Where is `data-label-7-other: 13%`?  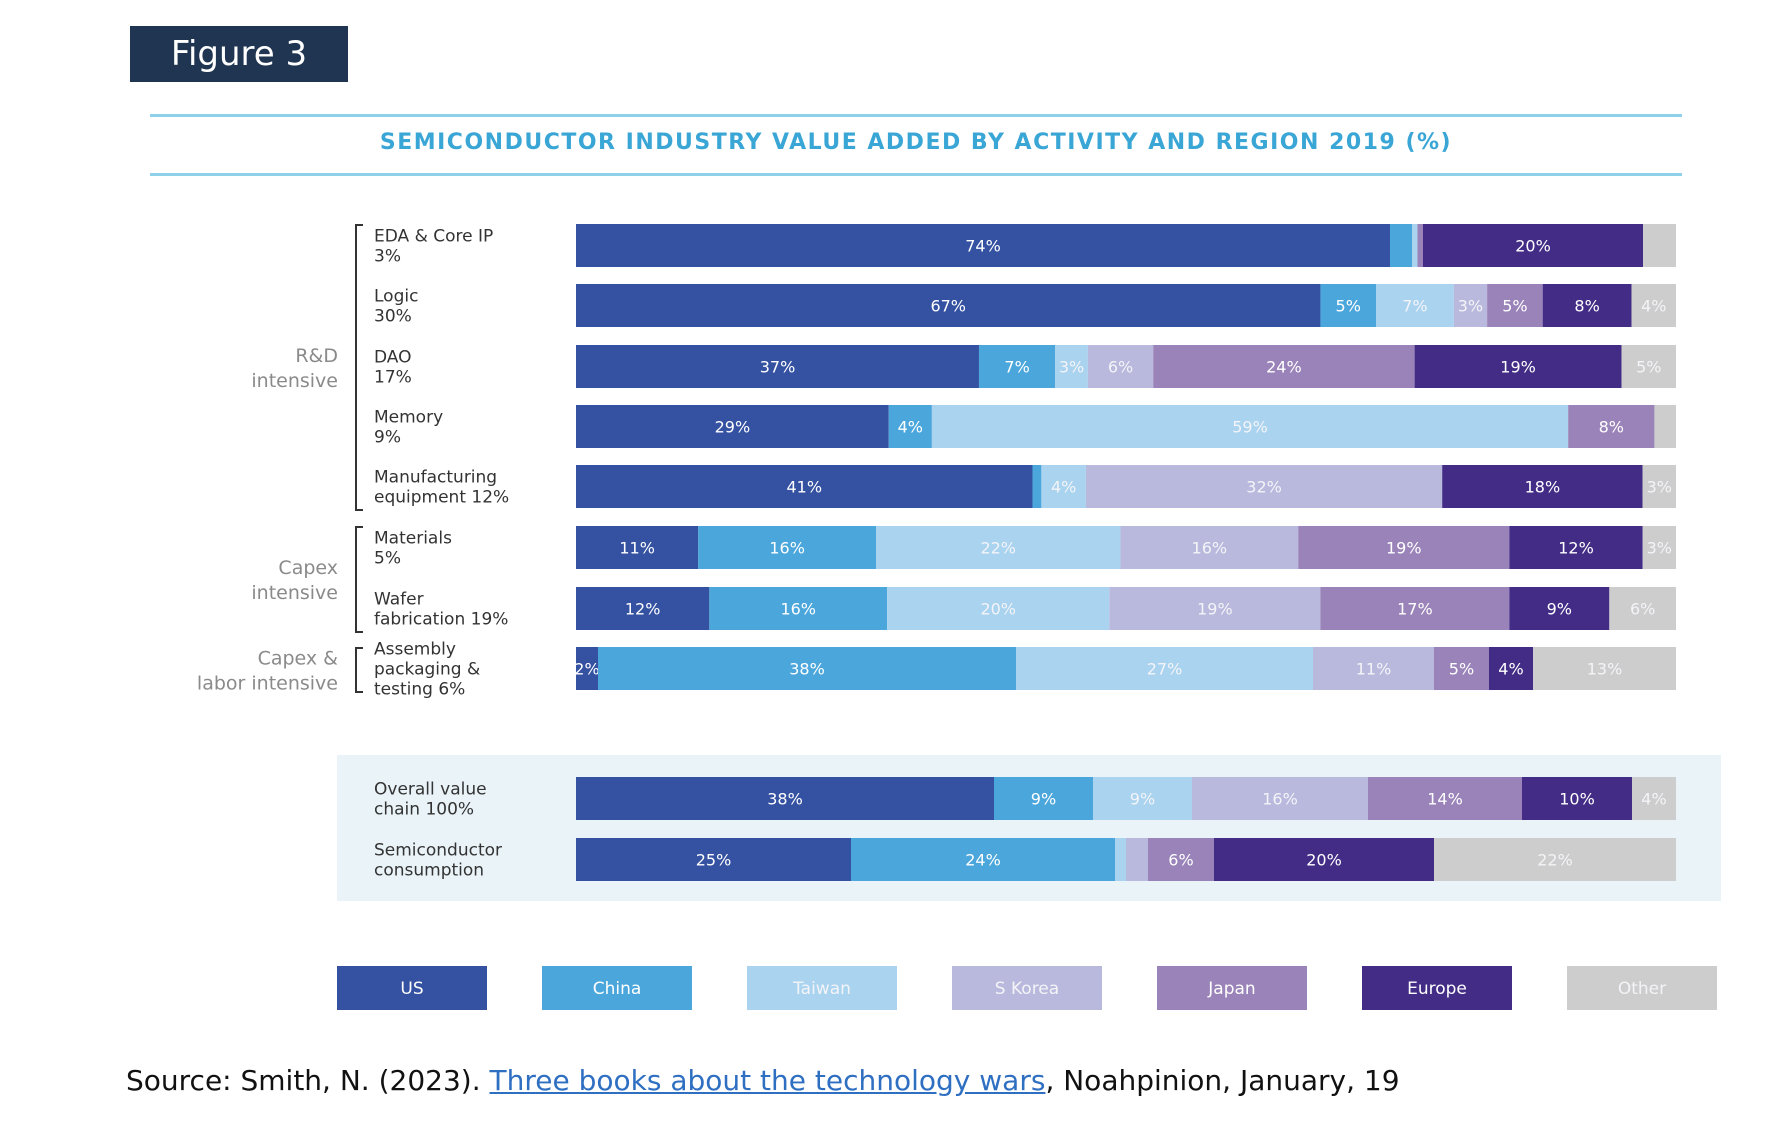 data-label-7-other: 13% is located at coordinates (1605, 669).